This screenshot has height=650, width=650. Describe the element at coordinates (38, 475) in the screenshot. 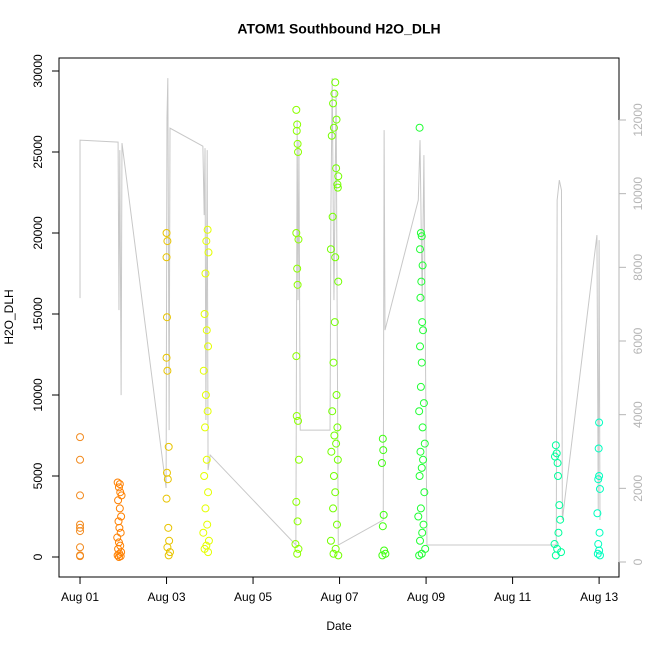

I see `y-tick-label: 5000` at that location.